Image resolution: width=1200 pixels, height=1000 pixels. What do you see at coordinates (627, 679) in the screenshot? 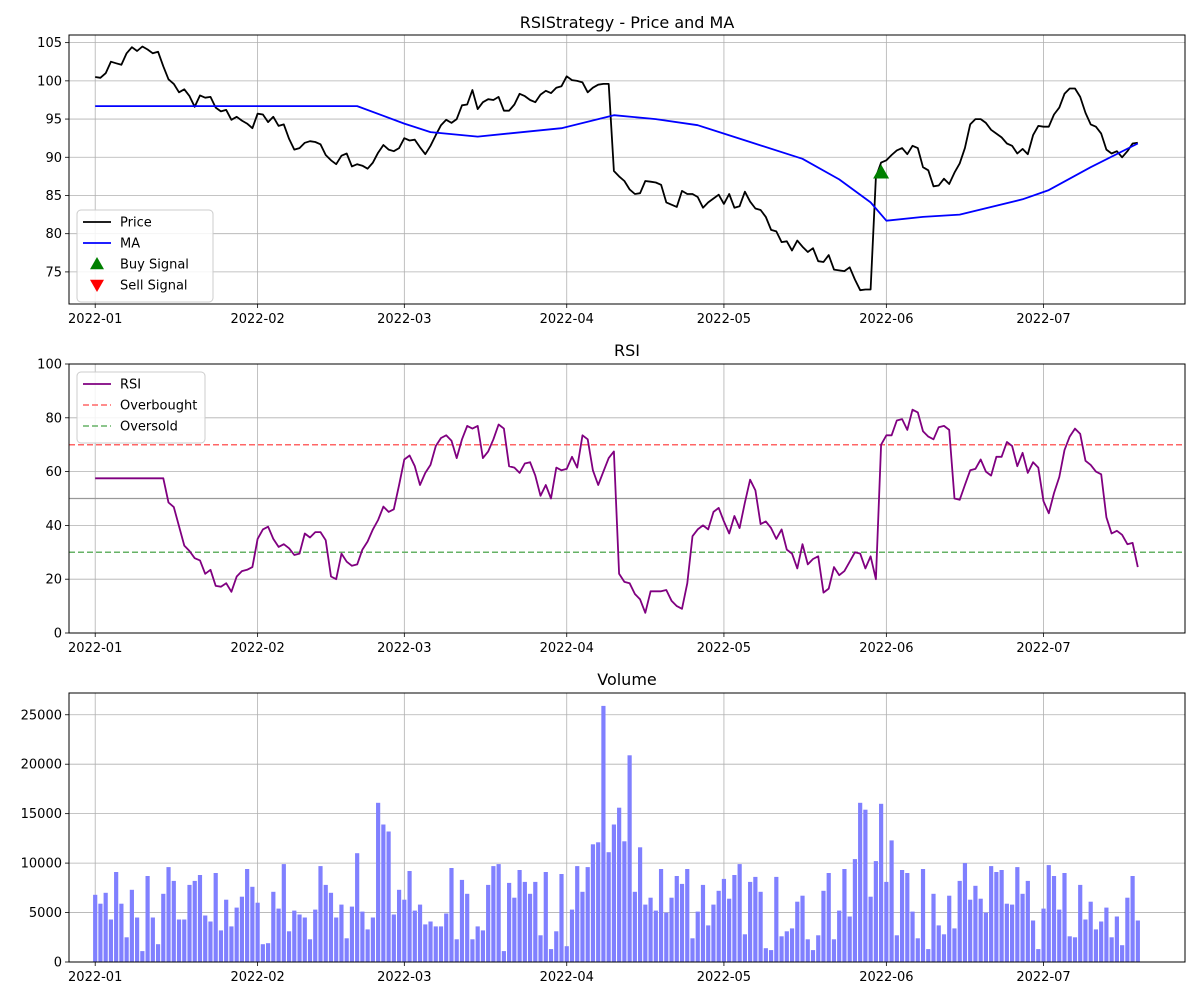
I see `volume-panel-title: Volume` at bounding box center [627, 679].